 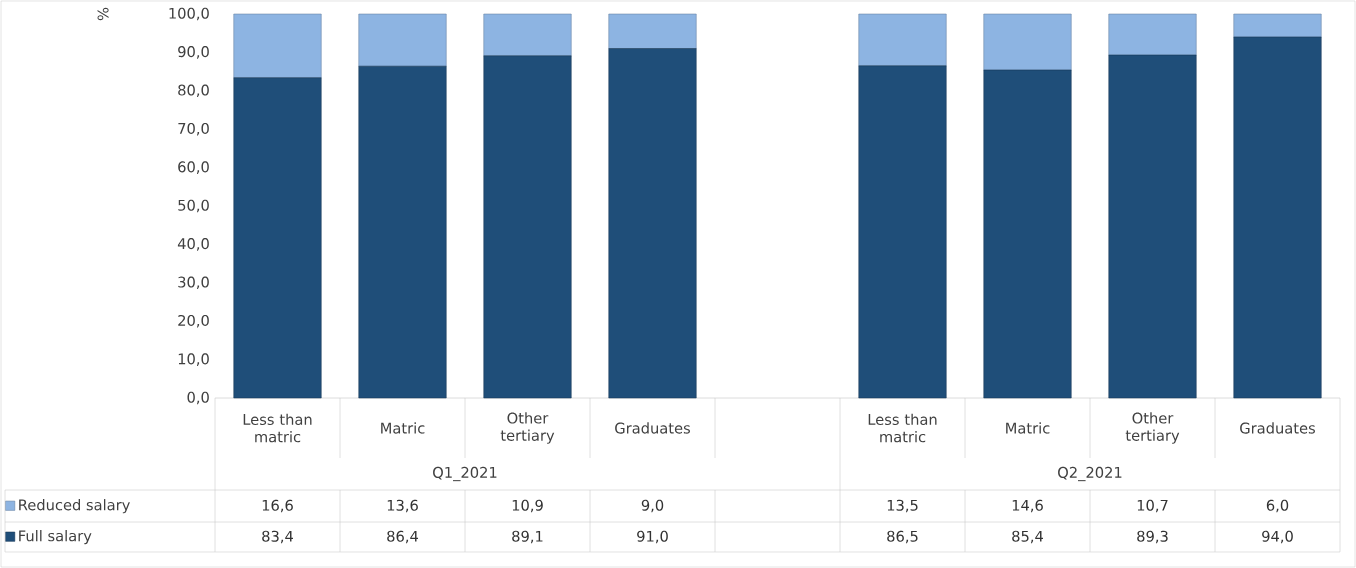 What do you see at coordinates (193, 129) in the screenshot?
I see `y-tick-label: 70,0` at bounding box center [193, 129].